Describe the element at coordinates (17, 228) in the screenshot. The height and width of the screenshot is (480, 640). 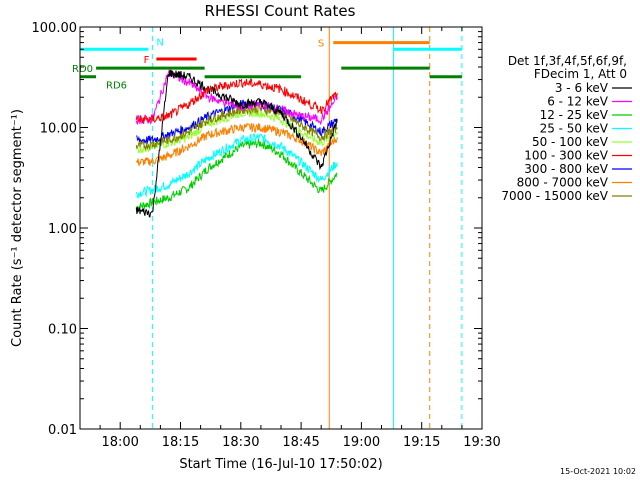
I see `y-axis-label: Count Rate (s⁻¹ detector segment⁻¹)` at that location.